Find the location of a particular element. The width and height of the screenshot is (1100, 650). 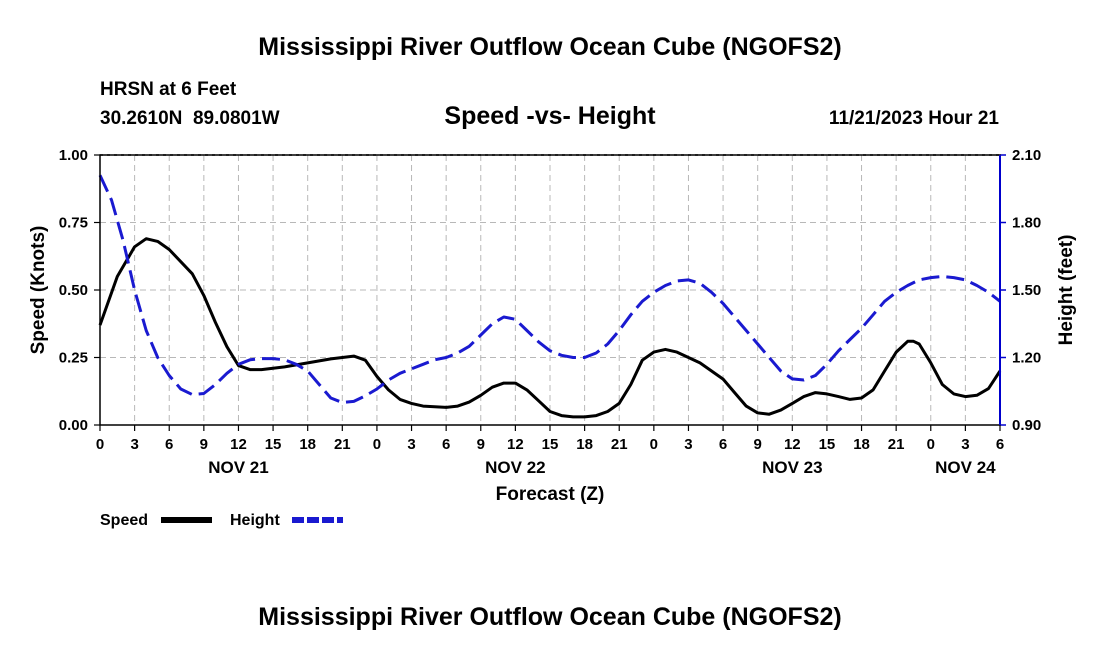

station-name: HRSN at 6 Feet is located at coordinates (168, 89).